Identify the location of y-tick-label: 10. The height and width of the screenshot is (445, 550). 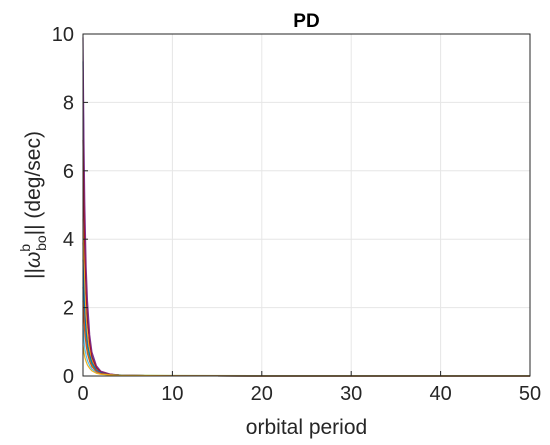
(63, 35).